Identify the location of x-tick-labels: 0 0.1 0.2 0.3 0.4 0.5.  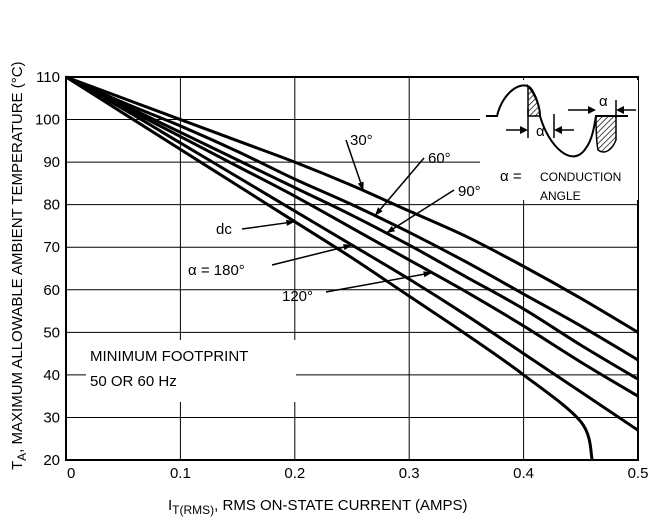
(357, 473).